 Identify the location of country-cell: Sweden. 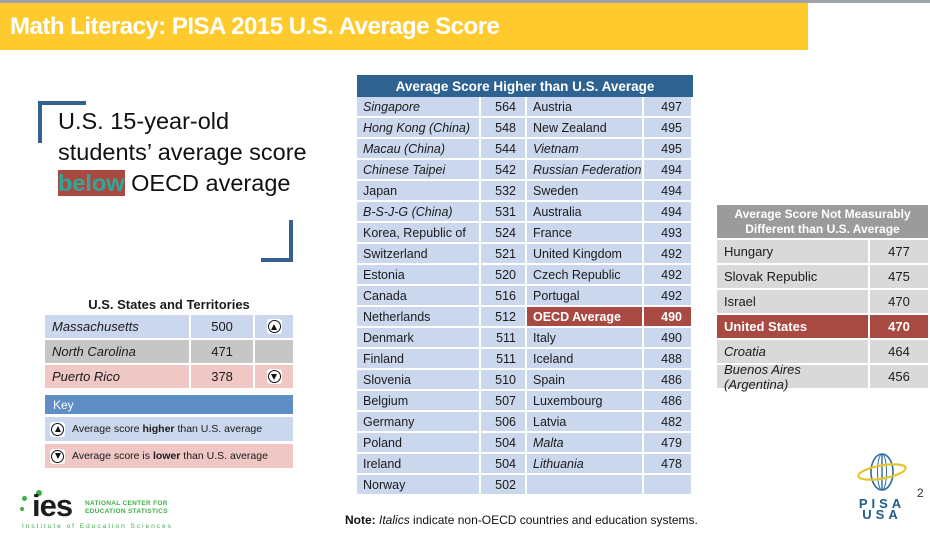
(584, 190).